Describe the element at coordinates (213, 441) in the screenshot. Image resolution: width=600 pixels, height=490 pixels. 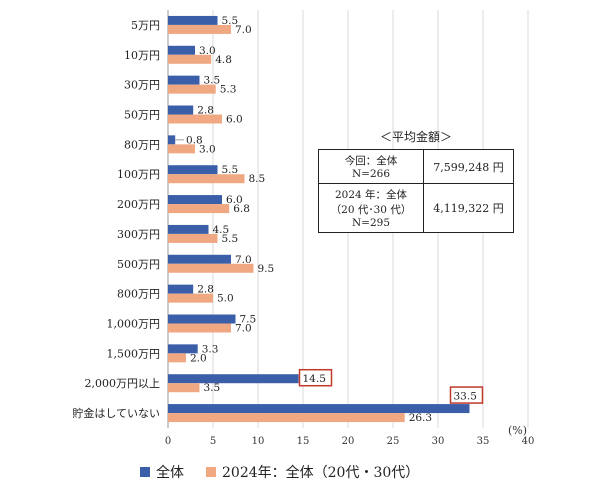
I see `x-tick-label: 5` at that location.